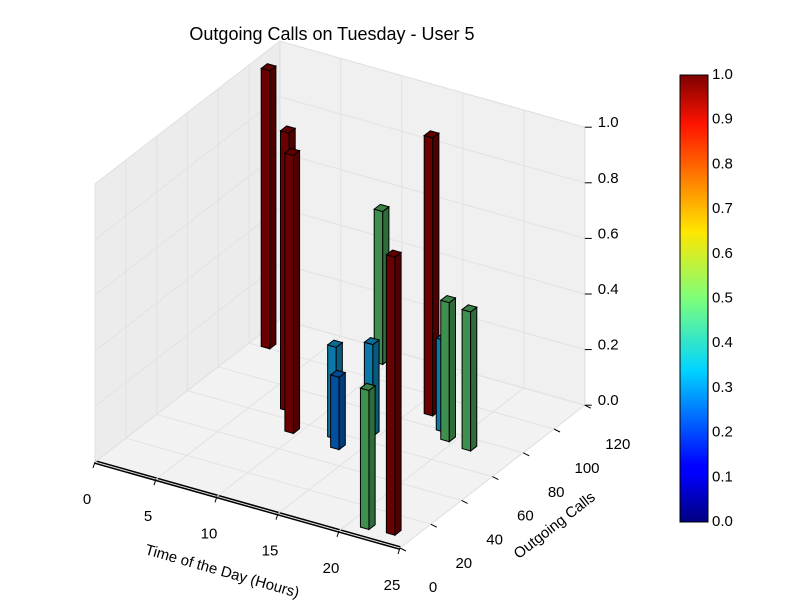  Describe the element at coordinates (722, 521) in the screenshot. I see `colorbar-tick-label: 0.0` at that location.